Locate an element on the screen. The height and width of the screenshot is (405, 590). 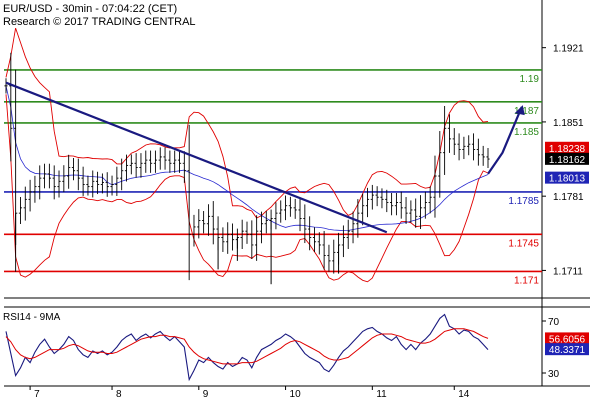
rsi-value-label: 48.3371 is located at coordinates (567, 350).